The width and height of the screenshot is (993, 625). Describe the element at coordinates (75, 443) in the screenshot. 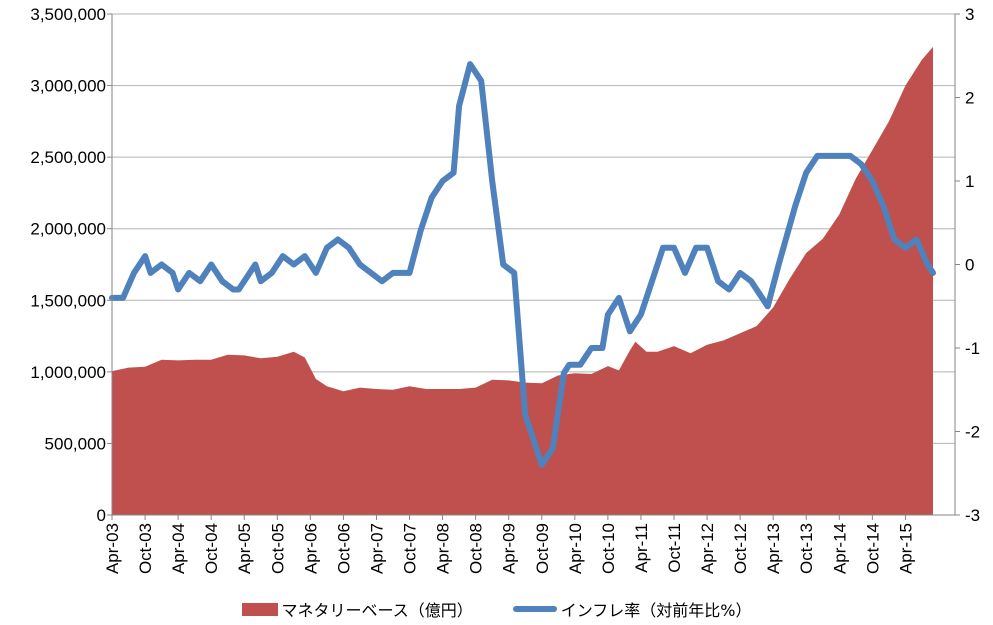

I see `left-axis-tick-label: 500,000` at that location.